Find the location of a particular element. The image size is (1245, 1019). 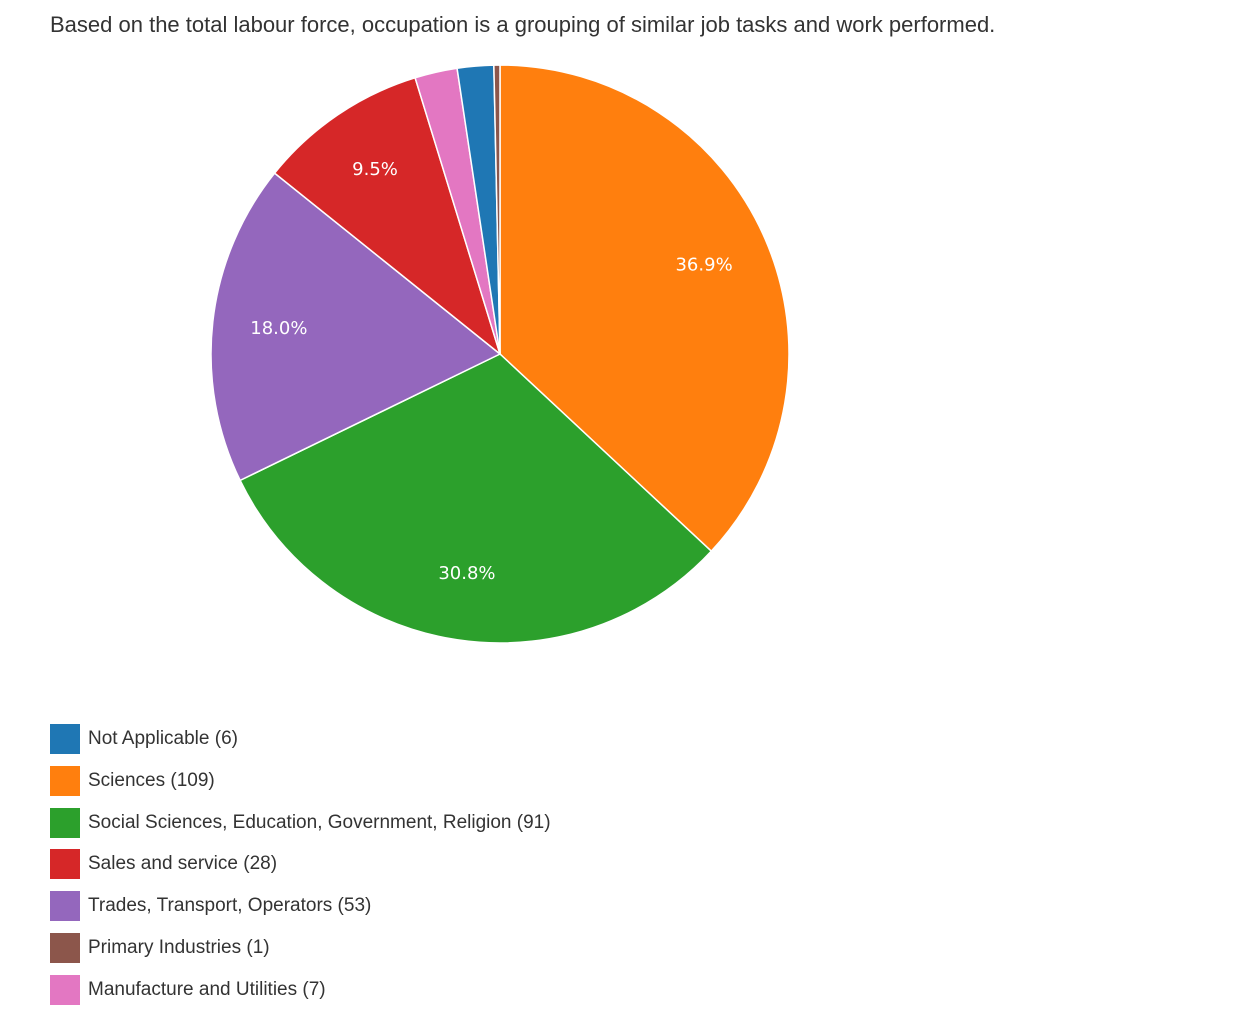

legend-item: Not Applicable (6) is located at coordinates (300, 739).